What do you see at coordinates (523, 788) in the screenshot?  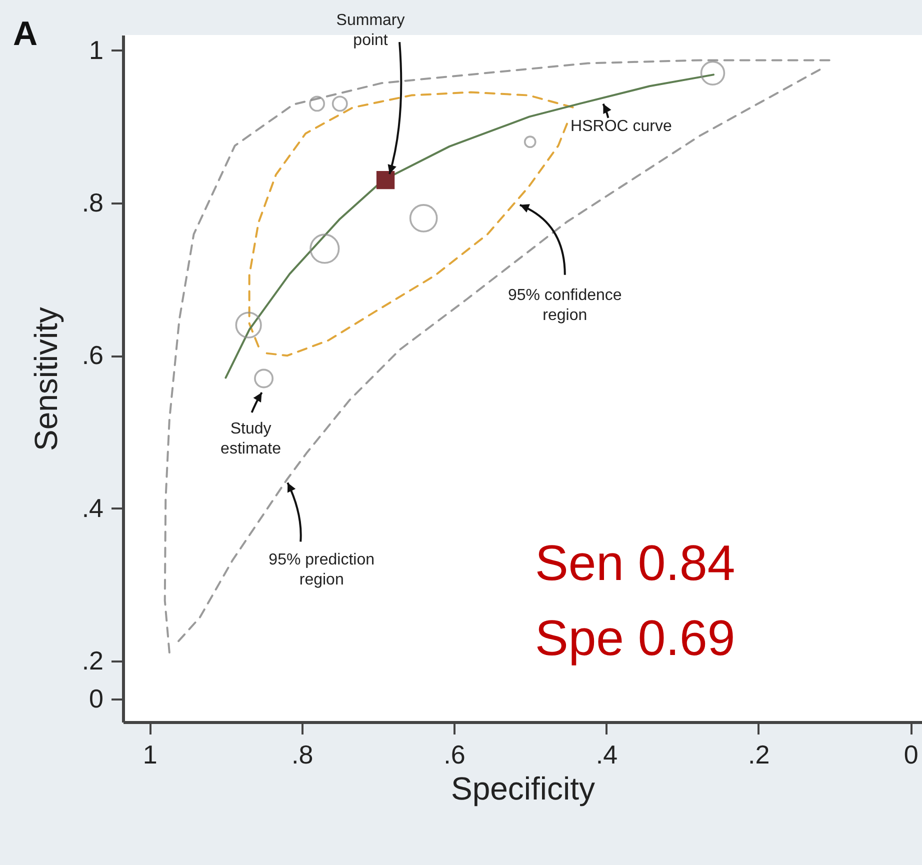 I see `x-axis-title: Specificity` at bounding box center [523, 788].